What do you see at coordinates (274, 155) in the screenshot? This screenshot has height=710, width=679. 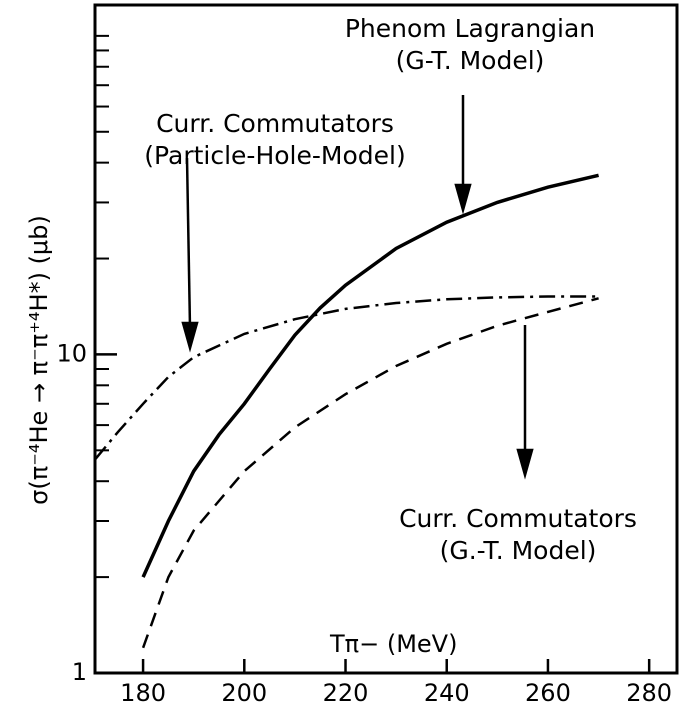 I see `annotation: (Particle-Hole-Model)` at bounding box center [274, 155].